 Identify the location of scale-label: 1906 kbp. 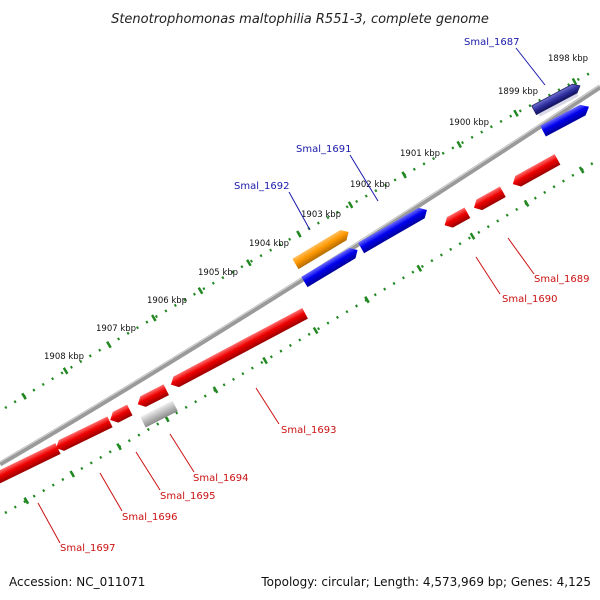
(167, 301).